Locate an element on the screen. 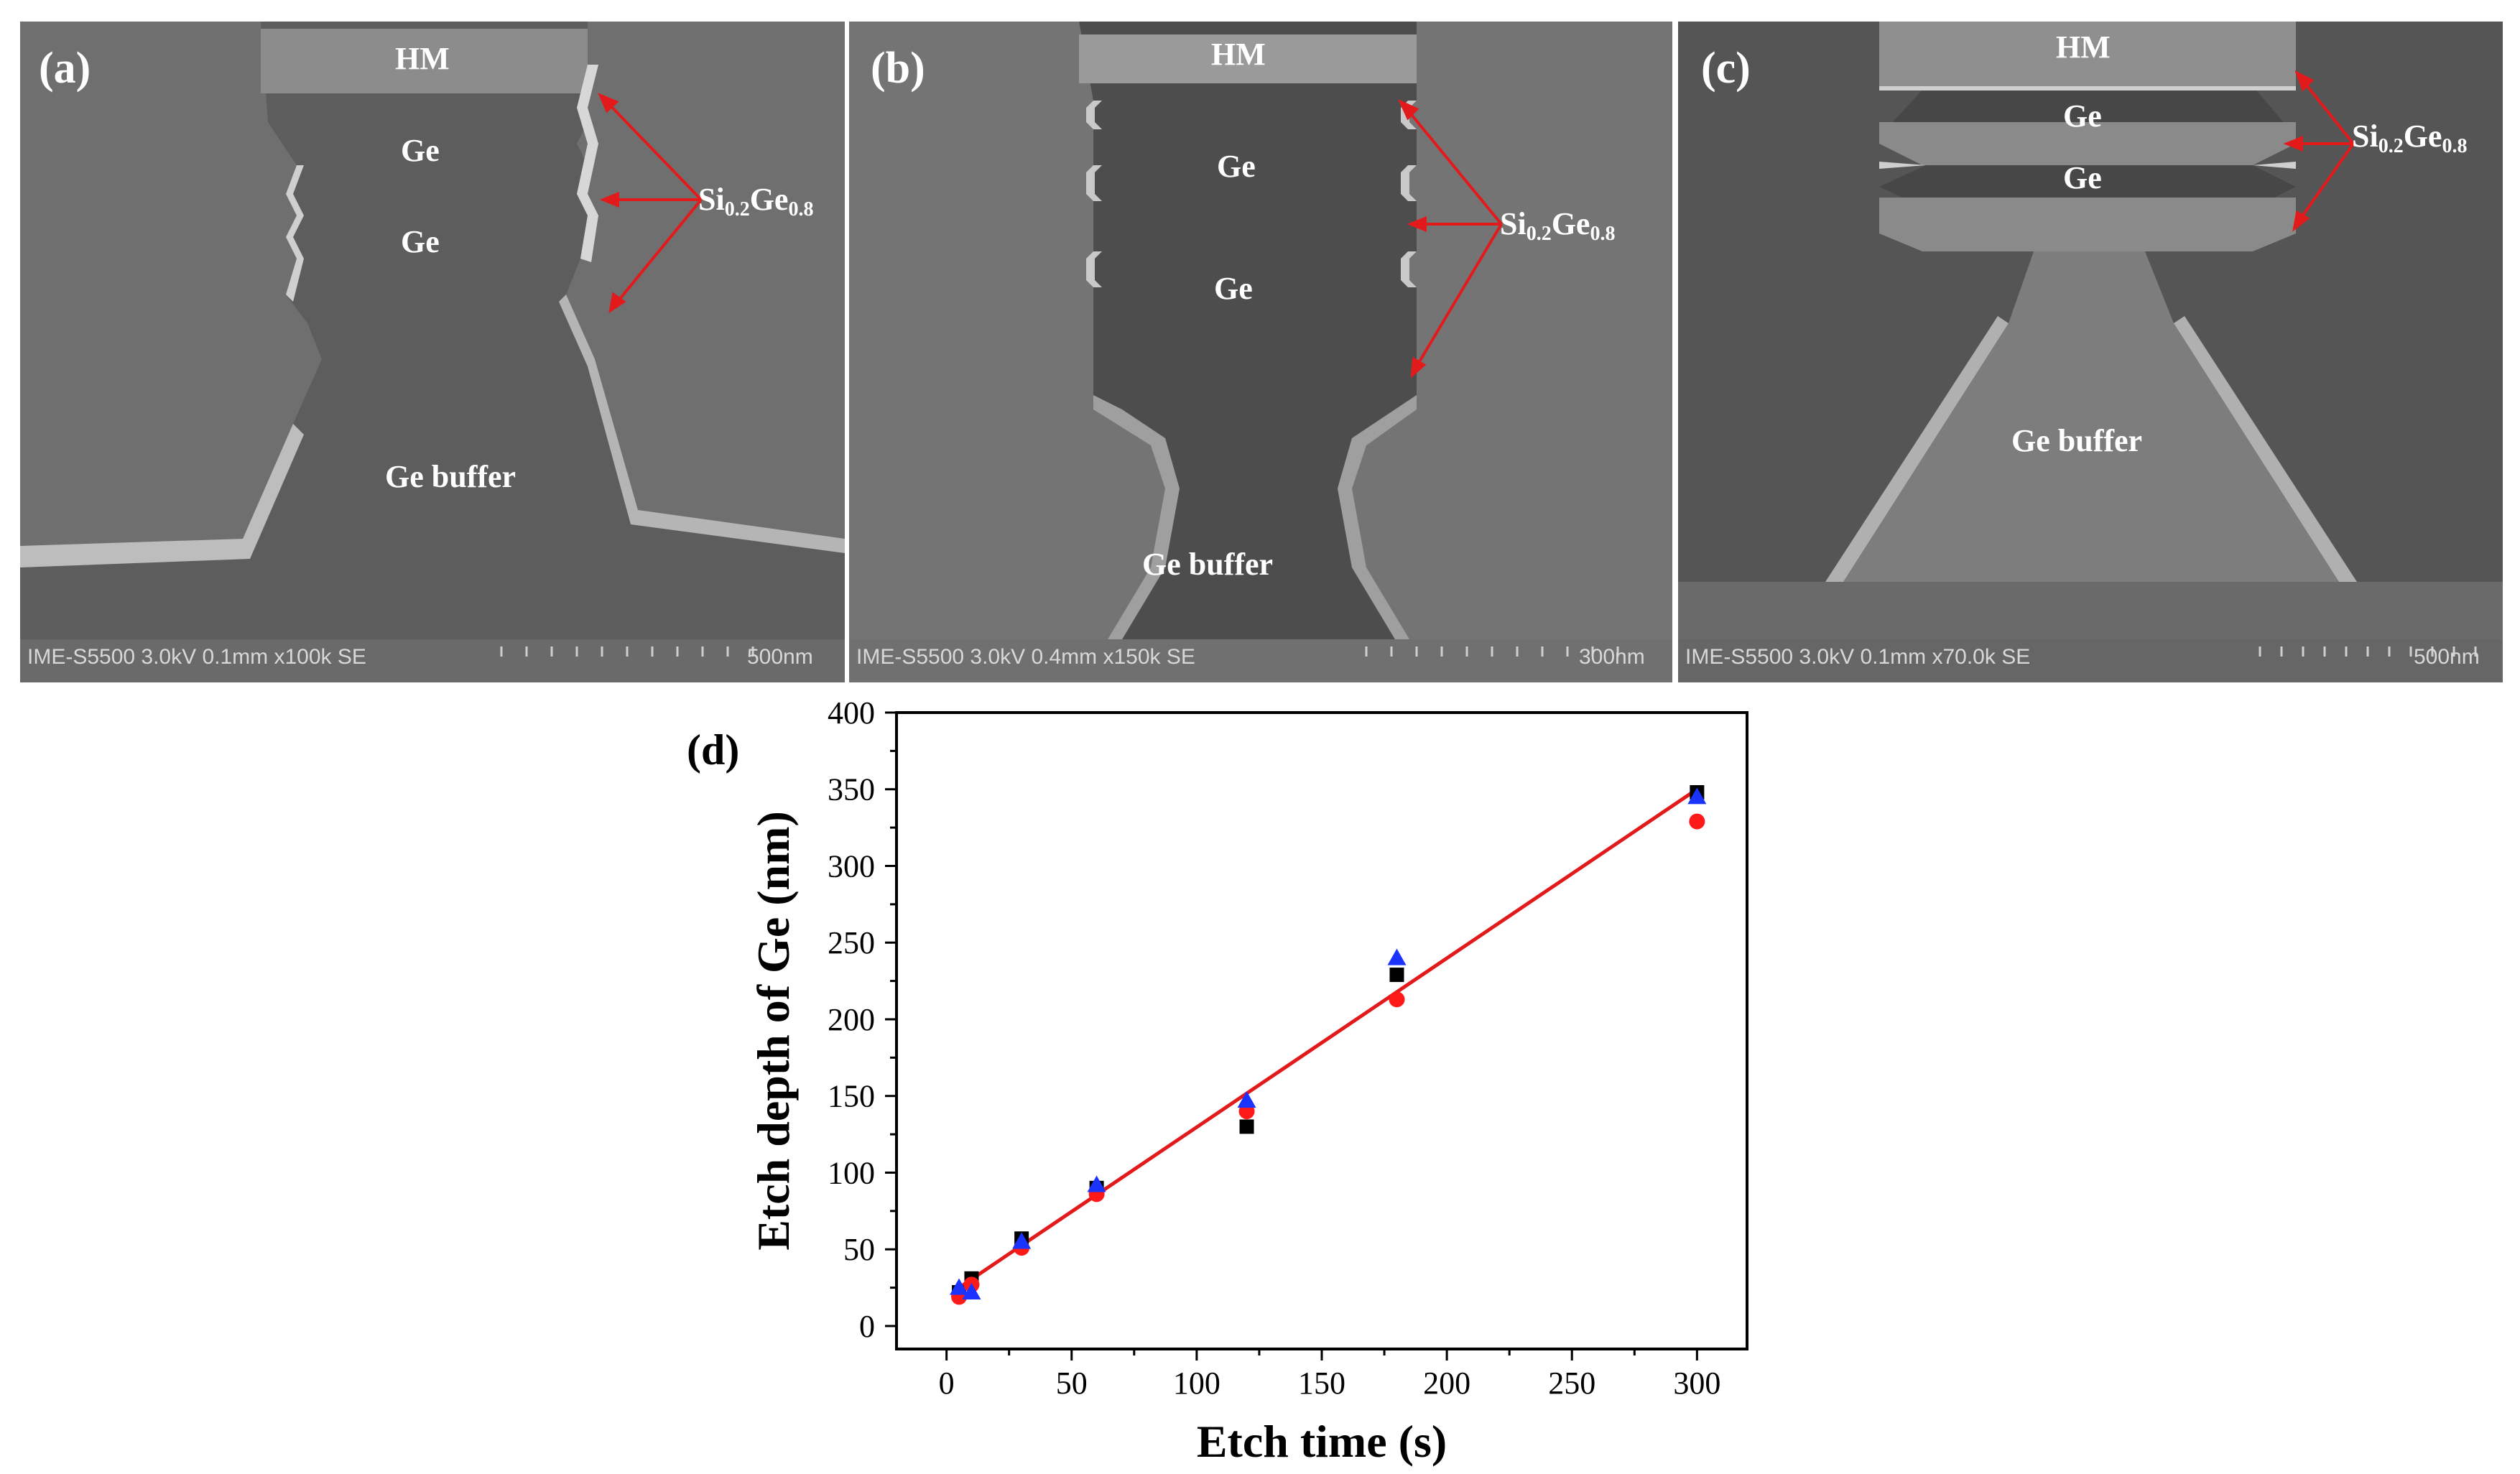  label-sige-c: Si0.2Ge0.8 is located at coordinates (2409, 139).